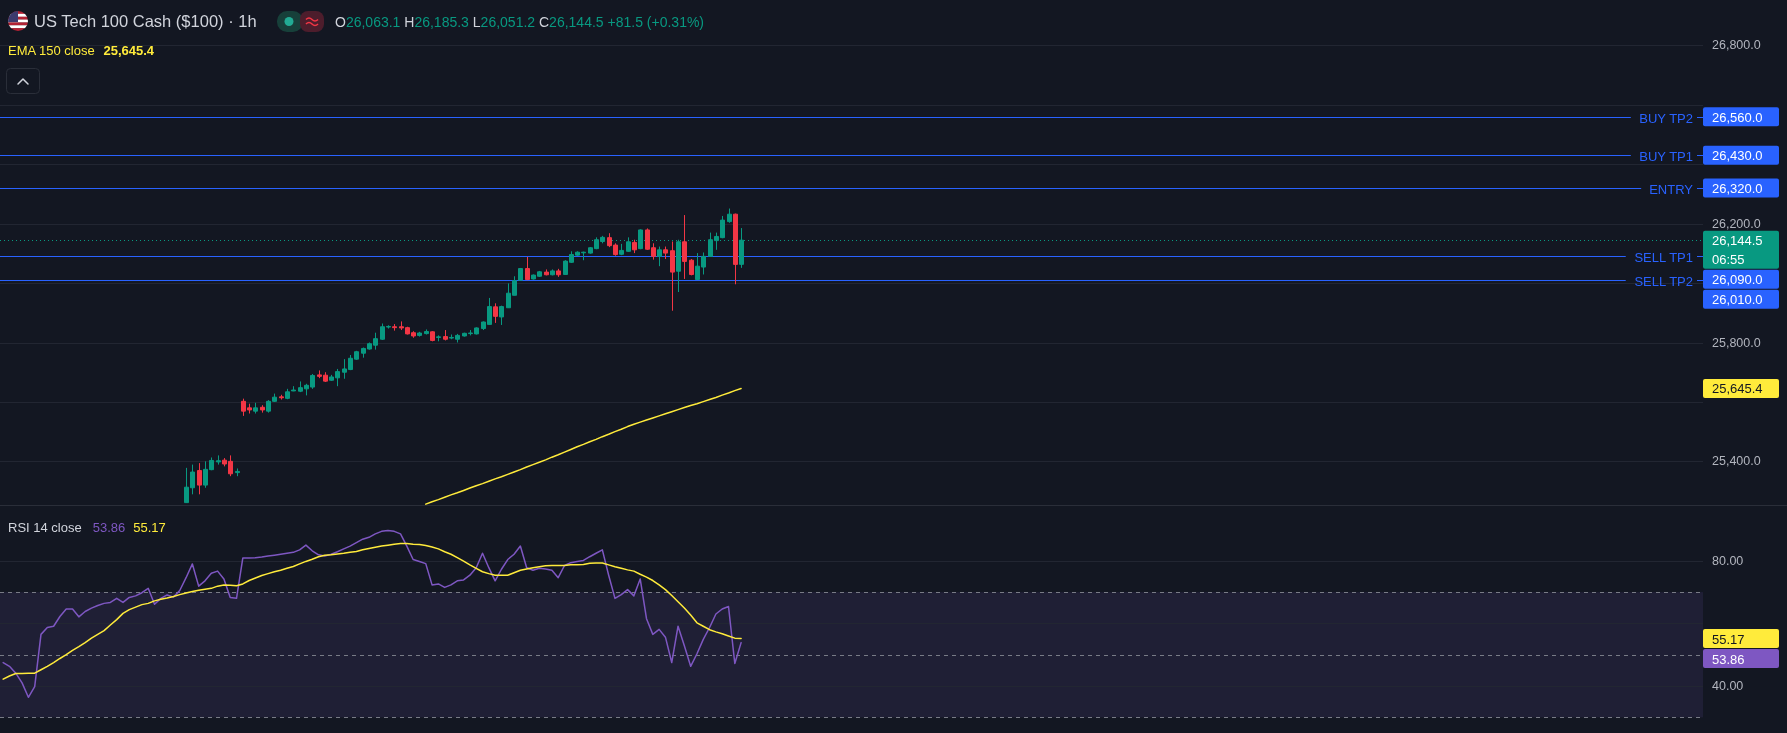  Describe the element at coordinates (1737, 155) in the screenshot. I see `text: 26,430.0` at that location.